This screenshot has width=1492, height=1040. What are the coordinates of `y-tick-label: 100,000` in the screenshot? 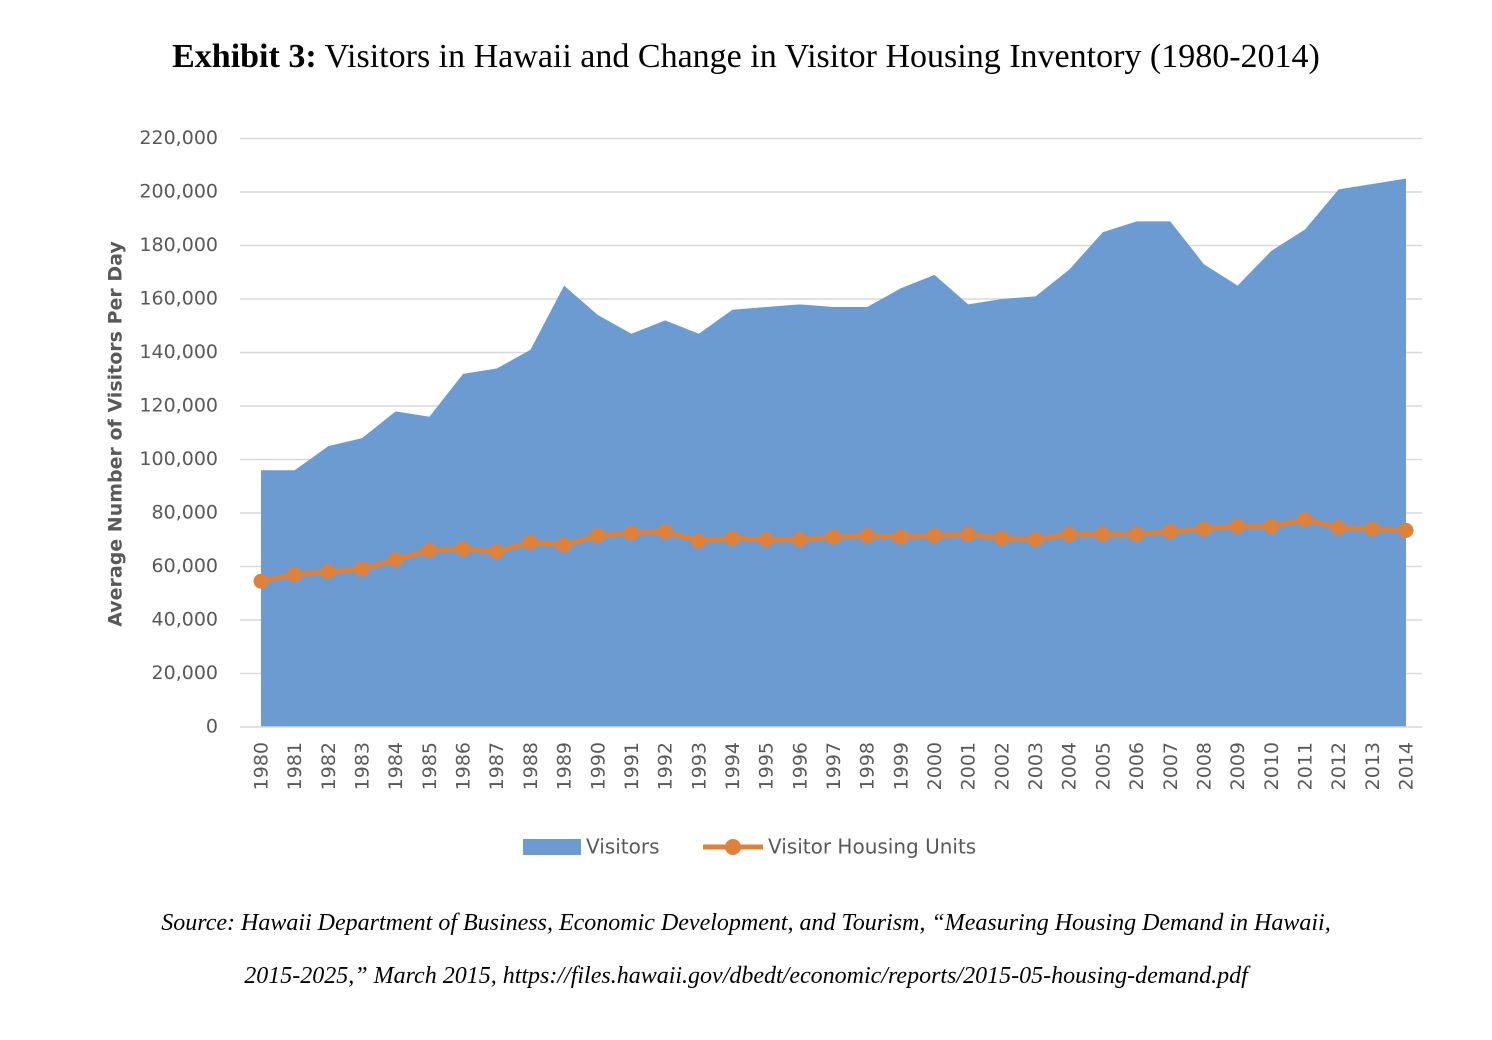 It's located at (178, 459).